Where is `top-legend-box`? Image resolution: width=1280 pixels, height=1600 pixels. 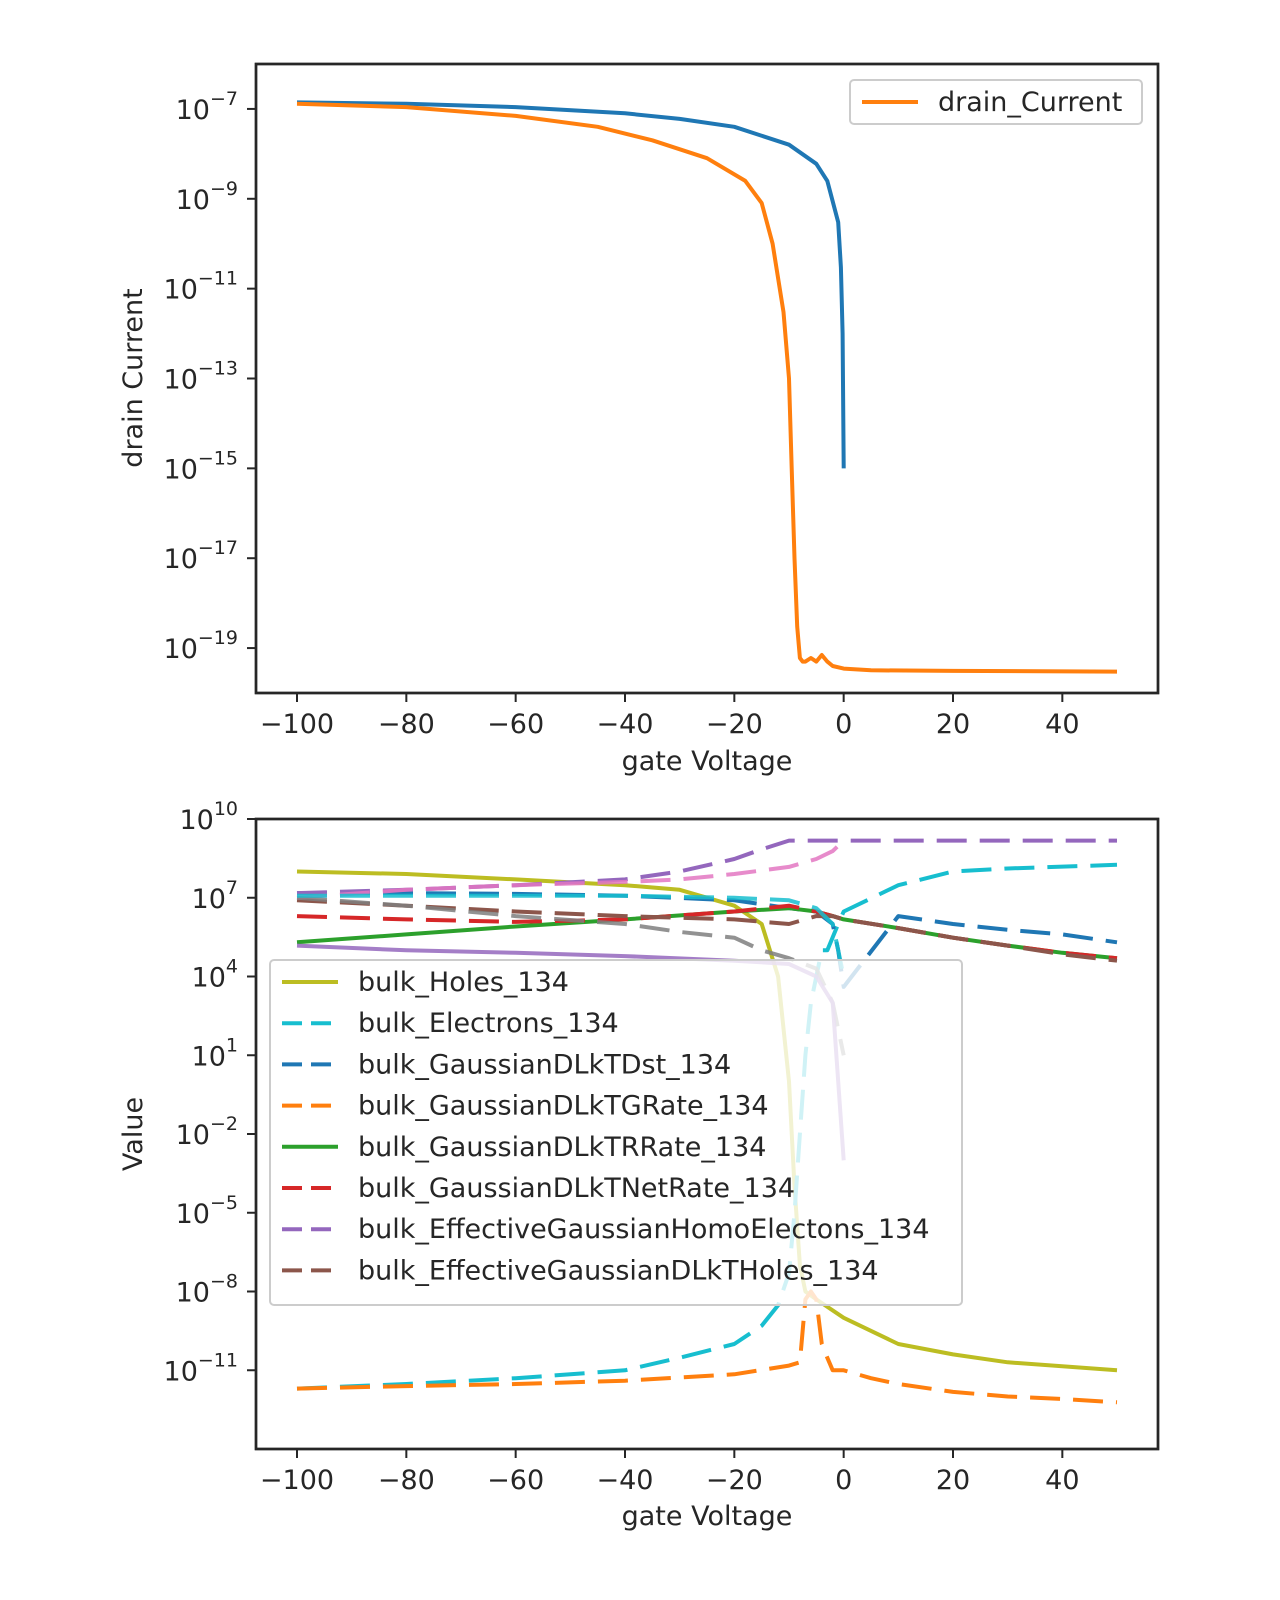 top-legend-box is located at coordinates (996, 102).